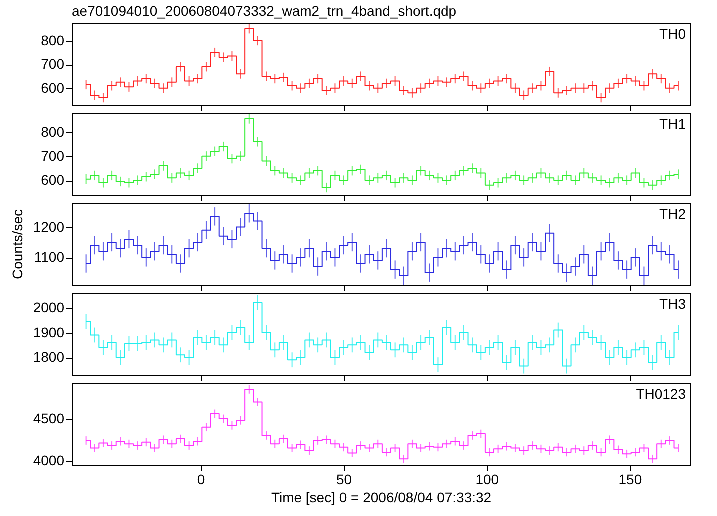  What do you see at coordinates (344, 480) in the screenshot?
I see `x-tick-label: 50` at bounding box center [344, 480].